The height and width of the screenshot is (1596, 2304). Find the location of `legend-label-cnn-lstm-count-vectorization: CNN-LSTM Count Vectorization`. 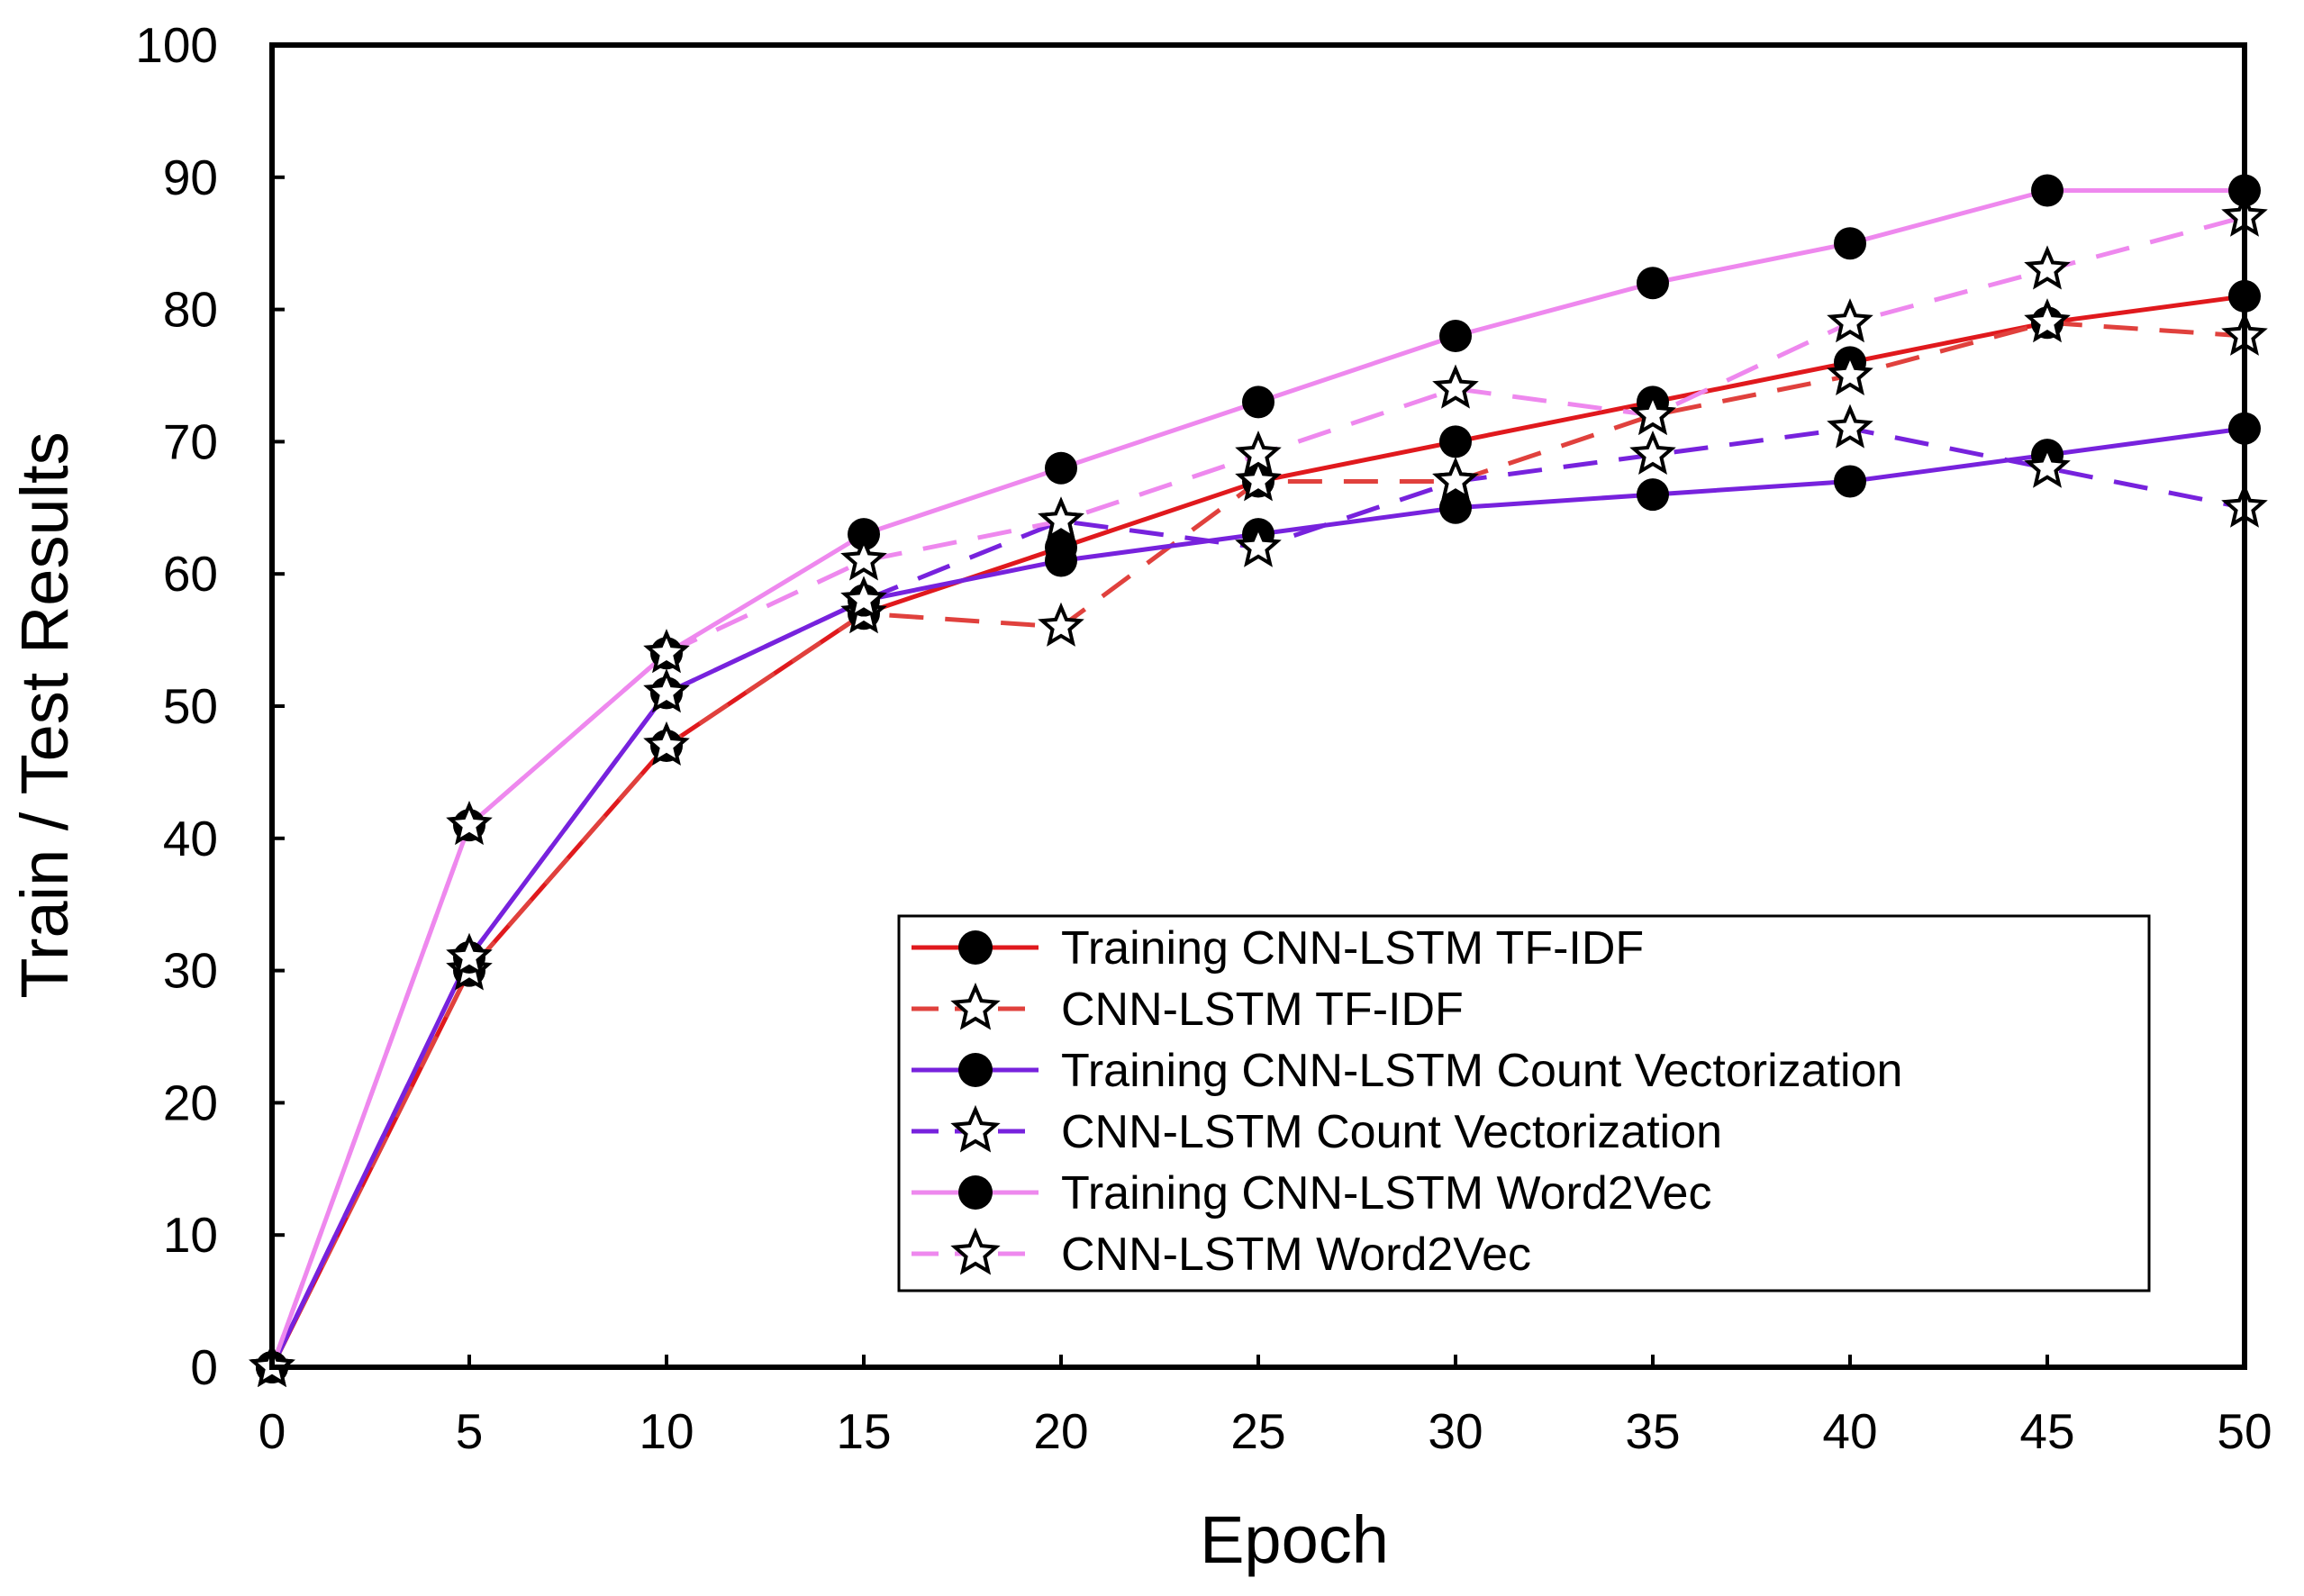

legend-label-cnn-lstm-count-vectorization: CNN-LSTM Count Vectorization is located at coordinates (1391, 1132).